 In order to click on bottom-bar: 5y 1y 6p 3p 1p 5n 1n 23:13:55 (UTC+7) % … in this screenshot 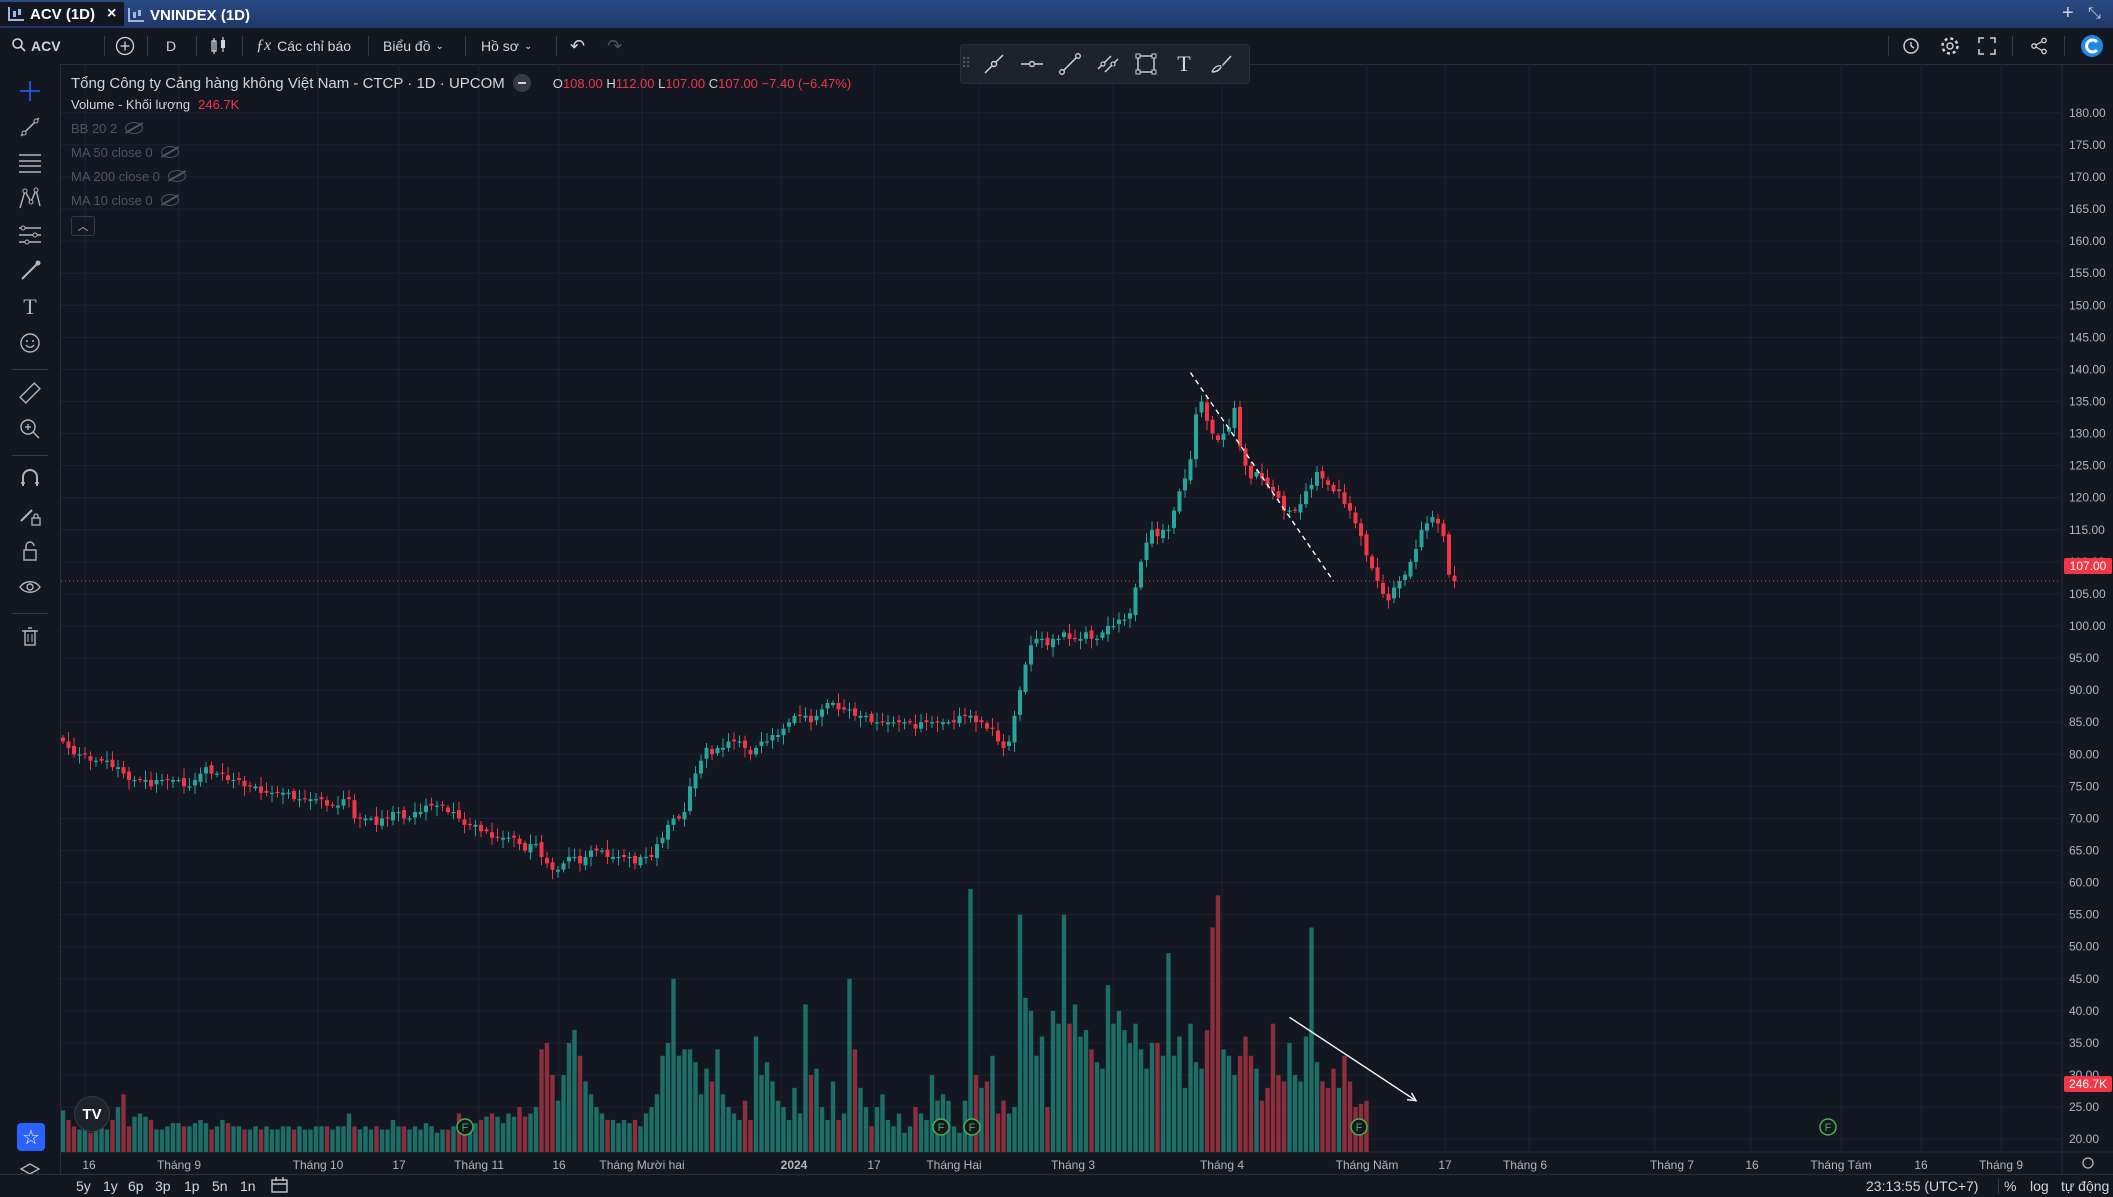, I will do `click(1056, 1185)`.